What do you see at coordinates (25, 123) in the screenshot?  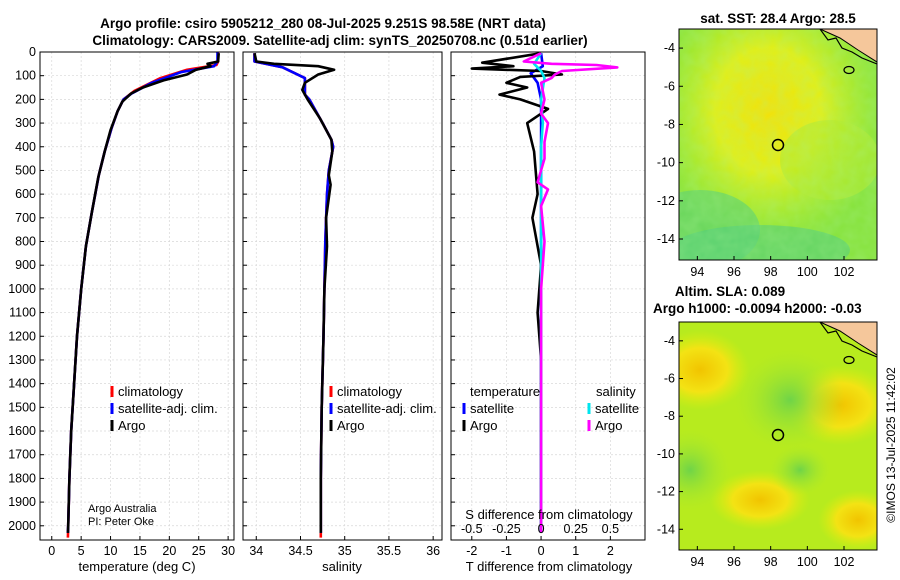 I see `depth-tick-label: 300` at bounding box center [25, 123].